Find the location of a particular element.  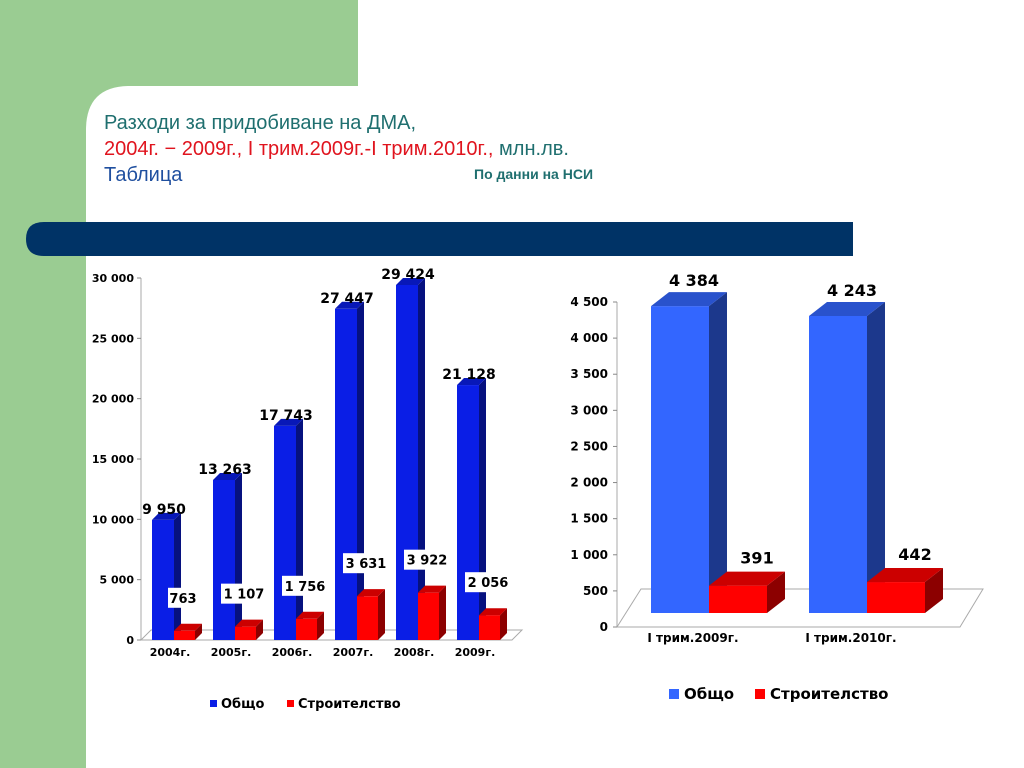

data-label-stroitelstvo: 1 107 is located at coordinates (244, 595).